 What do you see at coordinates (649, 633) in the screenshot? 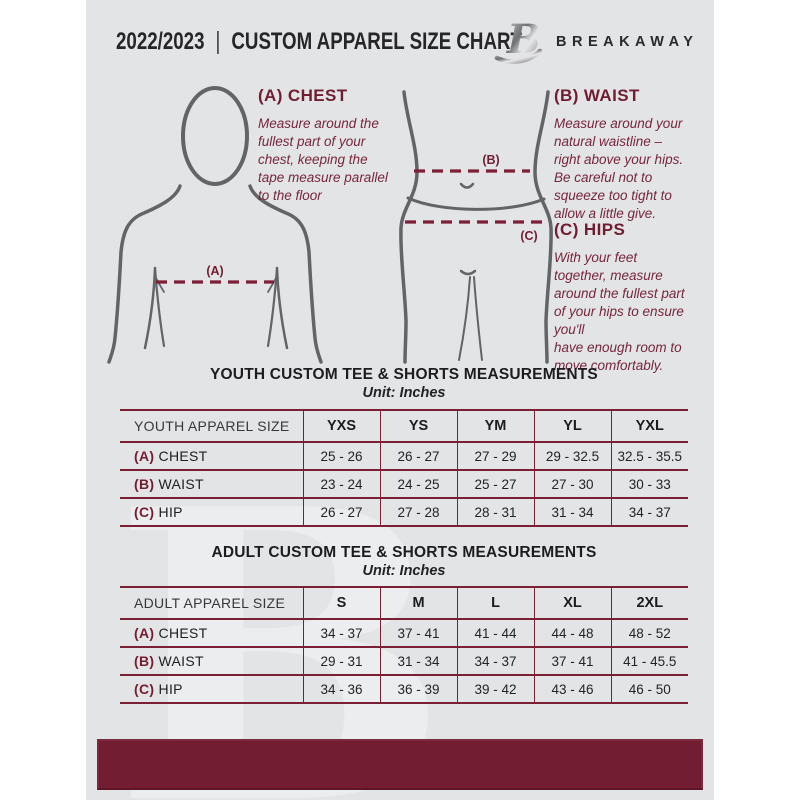
I see `cell-value: 48 - 52` at bounding box center [649, 633].